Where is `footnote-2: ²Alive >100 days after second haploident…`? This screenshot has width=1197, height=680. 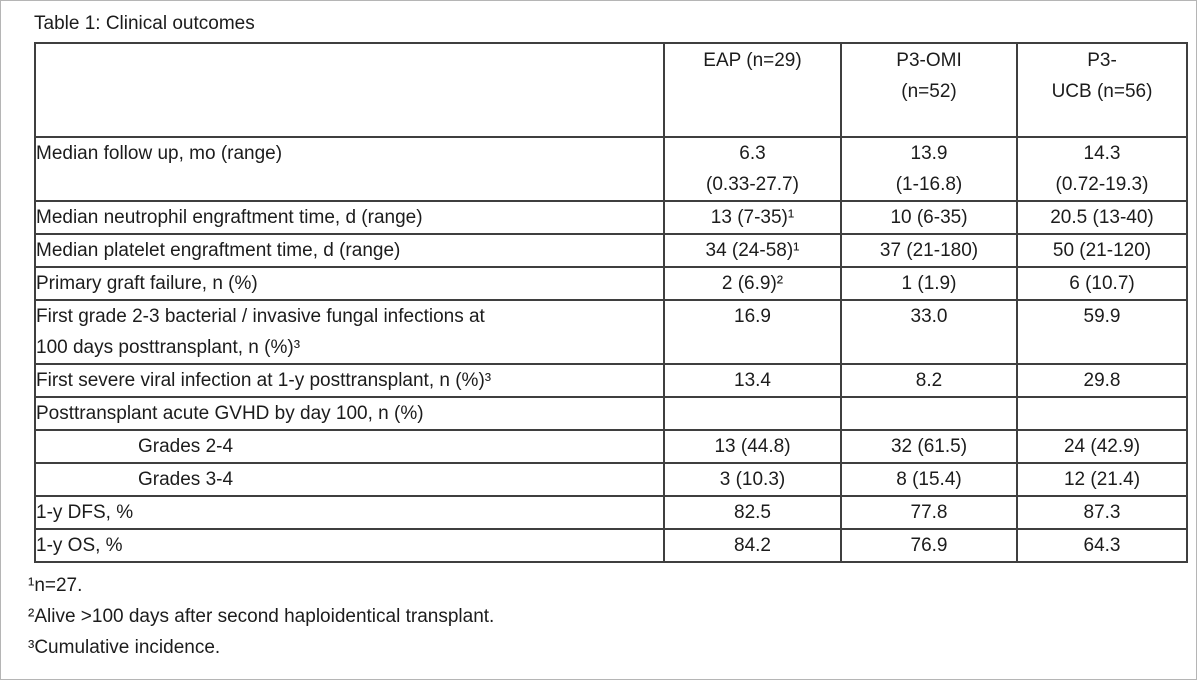
footnote-2: ²Alive >100 days after second haploident… is located at coordinates (261, 616).